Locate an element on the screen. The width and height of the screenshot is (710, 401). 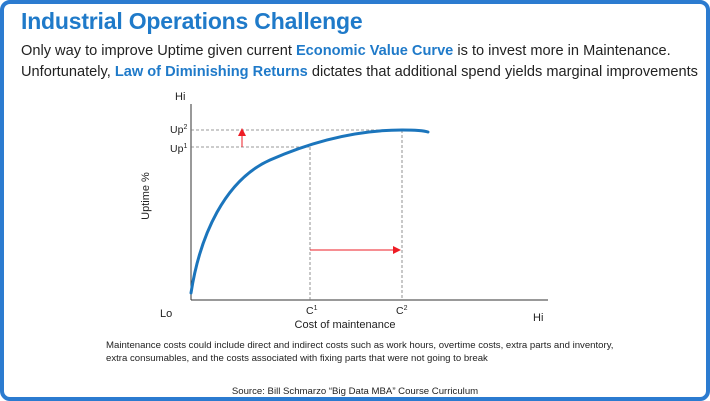
x-axis-label: Cost of maintenance is located at coordinates (345, 325).